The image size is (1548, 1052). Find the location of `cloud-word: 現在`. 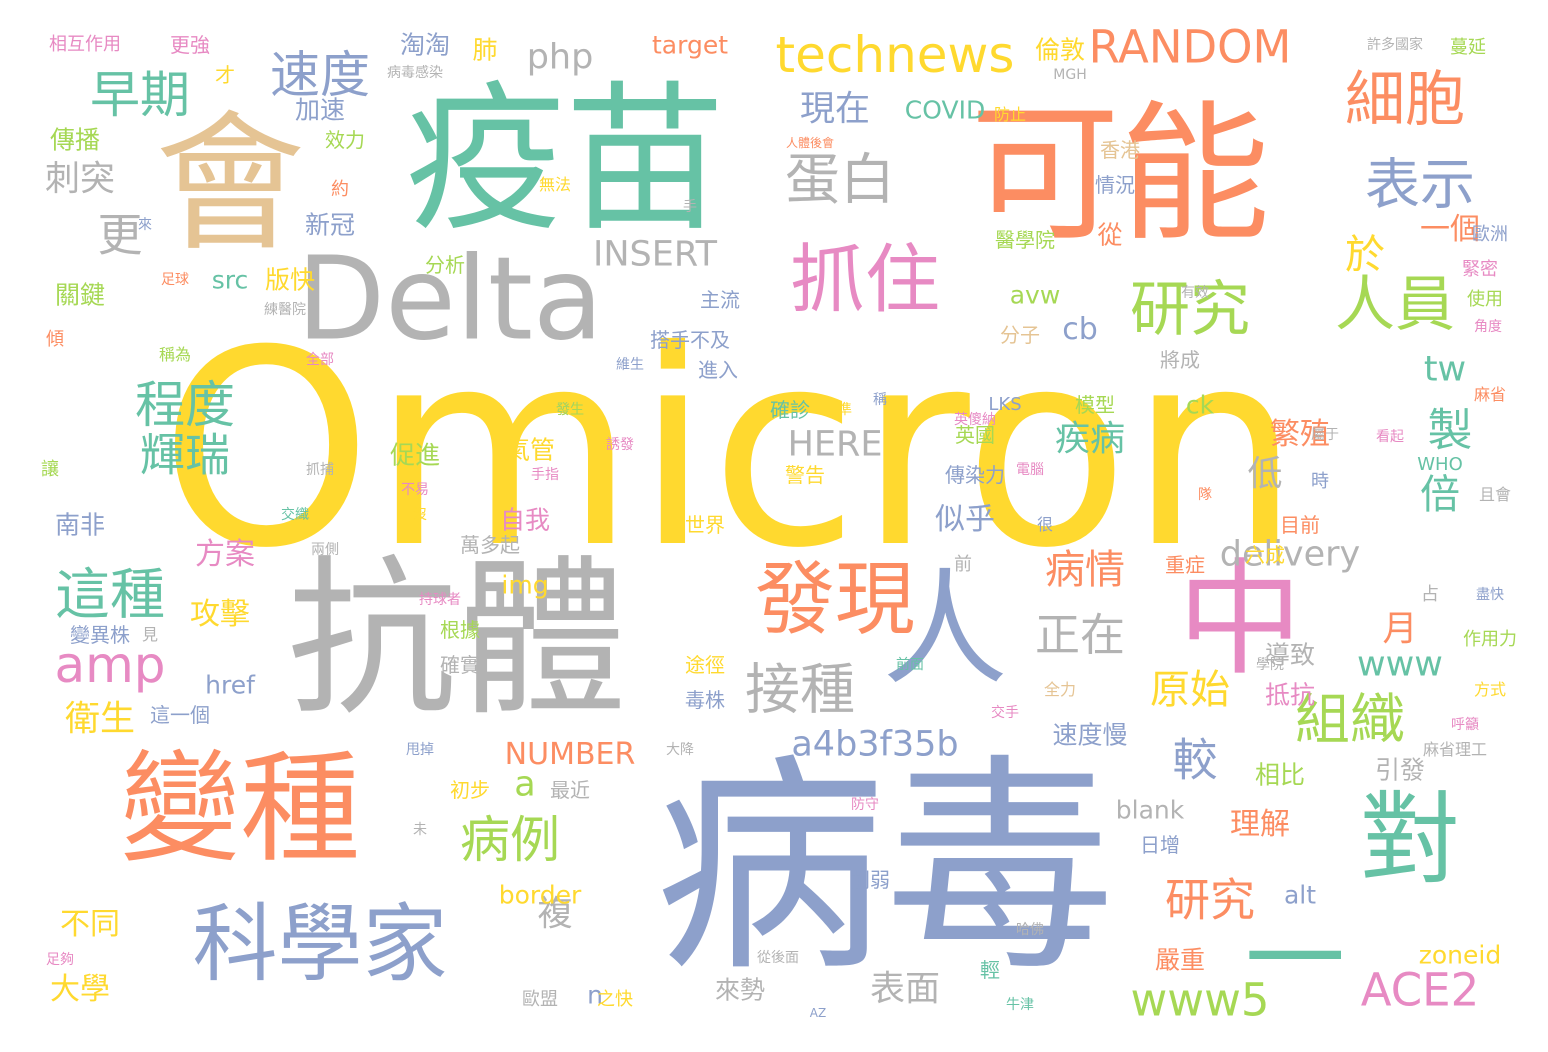

cloud-word: 現在 is located at coordinates (835, 109).